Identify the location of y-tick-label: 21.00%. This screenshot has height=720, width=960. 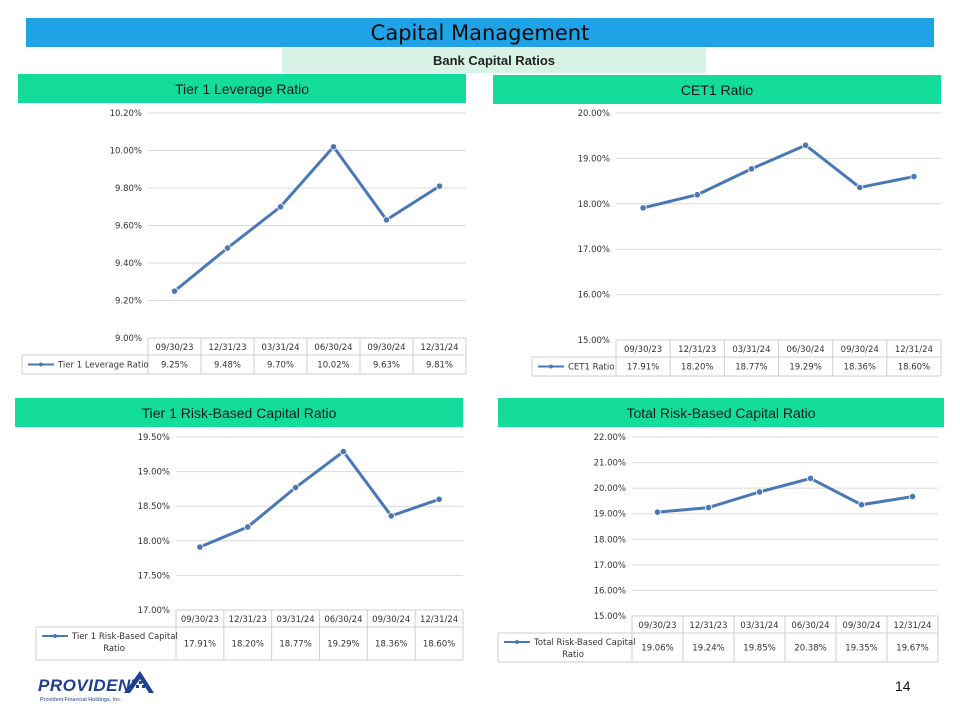
(610, 464).